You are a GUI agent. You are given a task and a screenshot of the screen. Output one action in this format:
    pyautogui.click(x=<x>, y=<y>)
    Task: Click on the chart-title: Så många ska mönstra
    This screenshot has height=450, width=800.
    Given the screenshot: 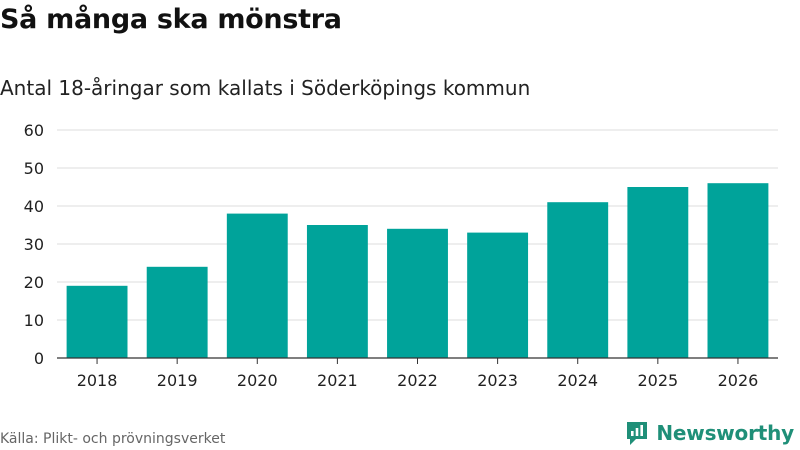 What is the action you would take?
    pyautogui.click(x=171, y=19)
    